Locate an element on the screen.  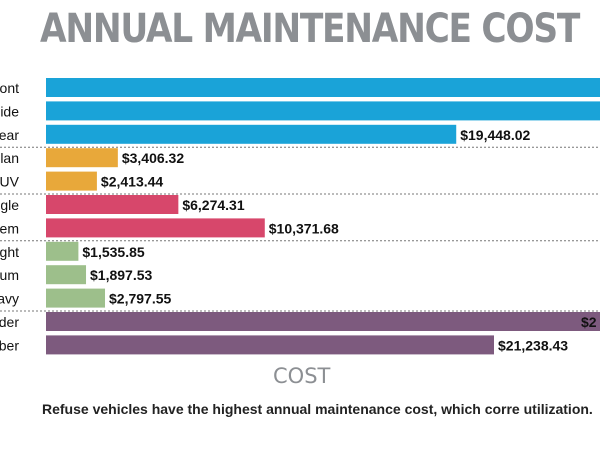
data-label: $2,797.55 is located at coordinates (140, 299).